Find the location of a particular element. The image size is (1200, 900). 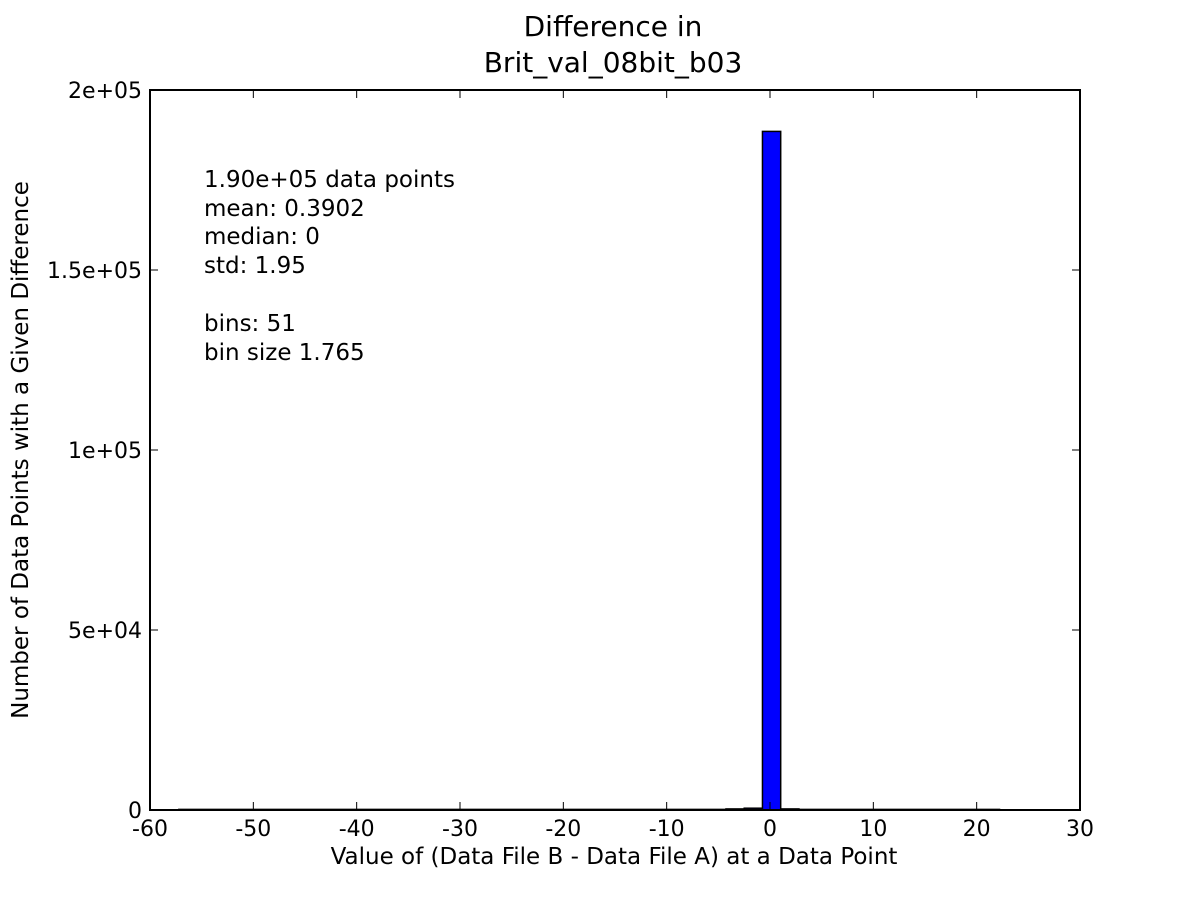

stats-bins: bins: 51 is located at coordinates (250, 324).